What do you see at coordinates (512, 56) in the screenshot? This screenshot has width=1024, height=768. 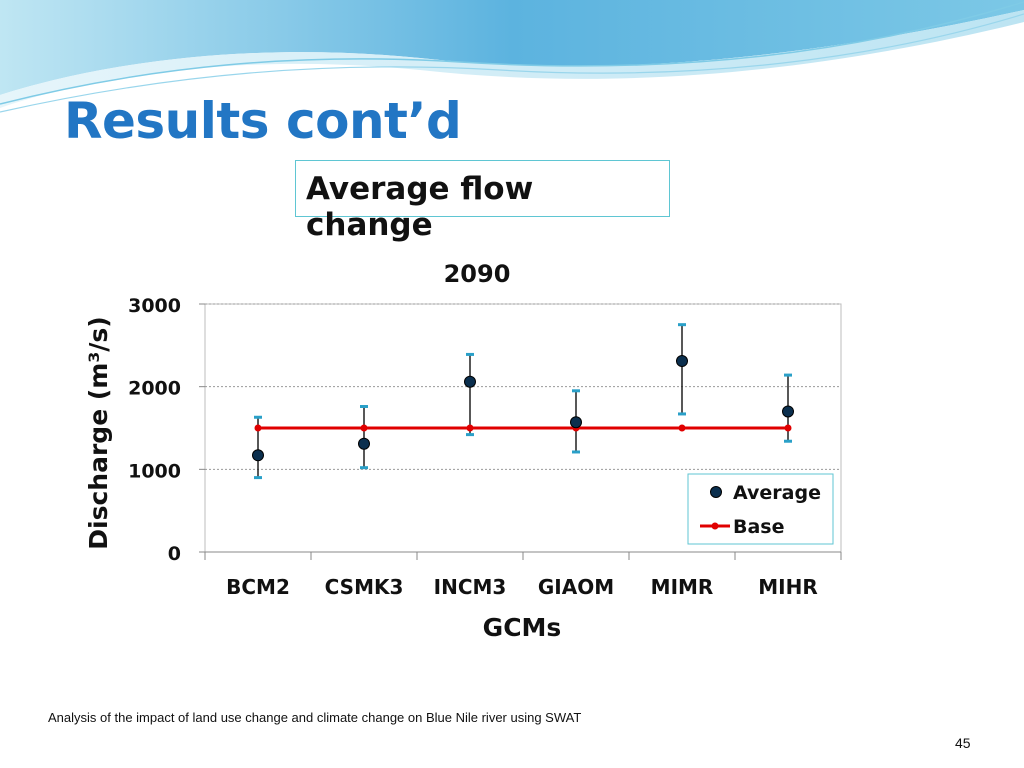 I see `header-wave-decoration` at bounding box center [512, 56].